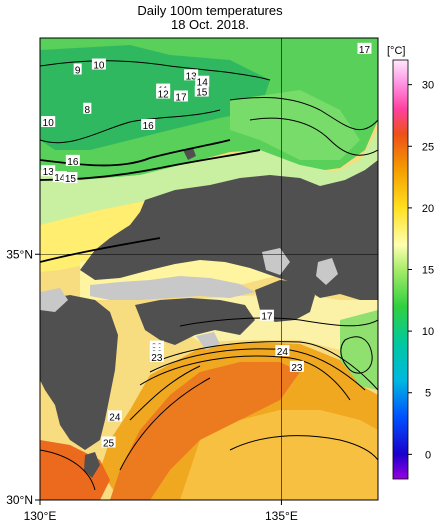 The height and width of the screenshot is (527, 441). I want to click on contour-label-text: 25, so click(109, 443).